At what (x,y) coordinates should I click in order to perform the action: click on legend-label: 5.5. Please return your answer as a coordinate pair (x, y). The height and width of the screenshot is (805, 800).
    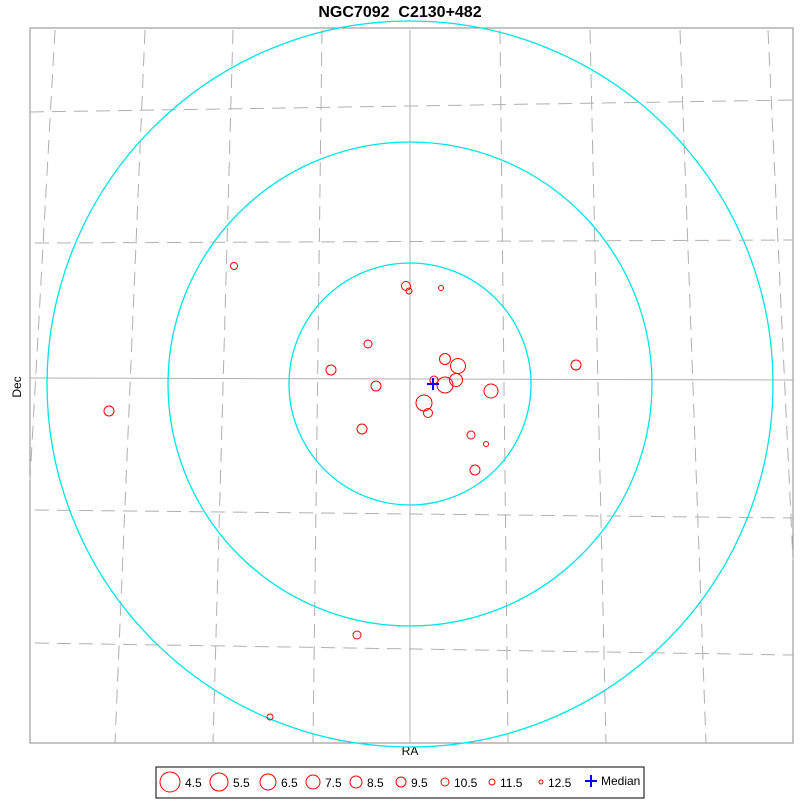
    Looking at the image, I should click on (241, 783).